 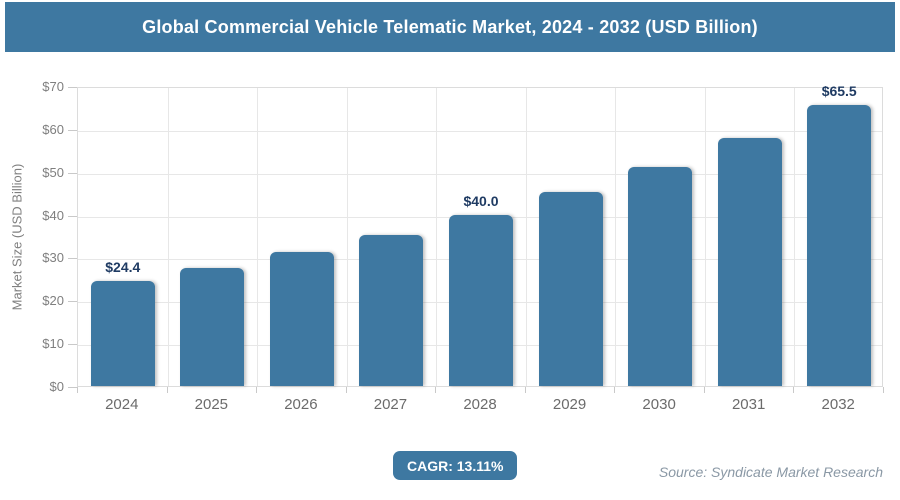 What do you see at coordinates (53, 129) in the screenshot?
I see `y-tick-label: $60` at bounding box center [53, 129].